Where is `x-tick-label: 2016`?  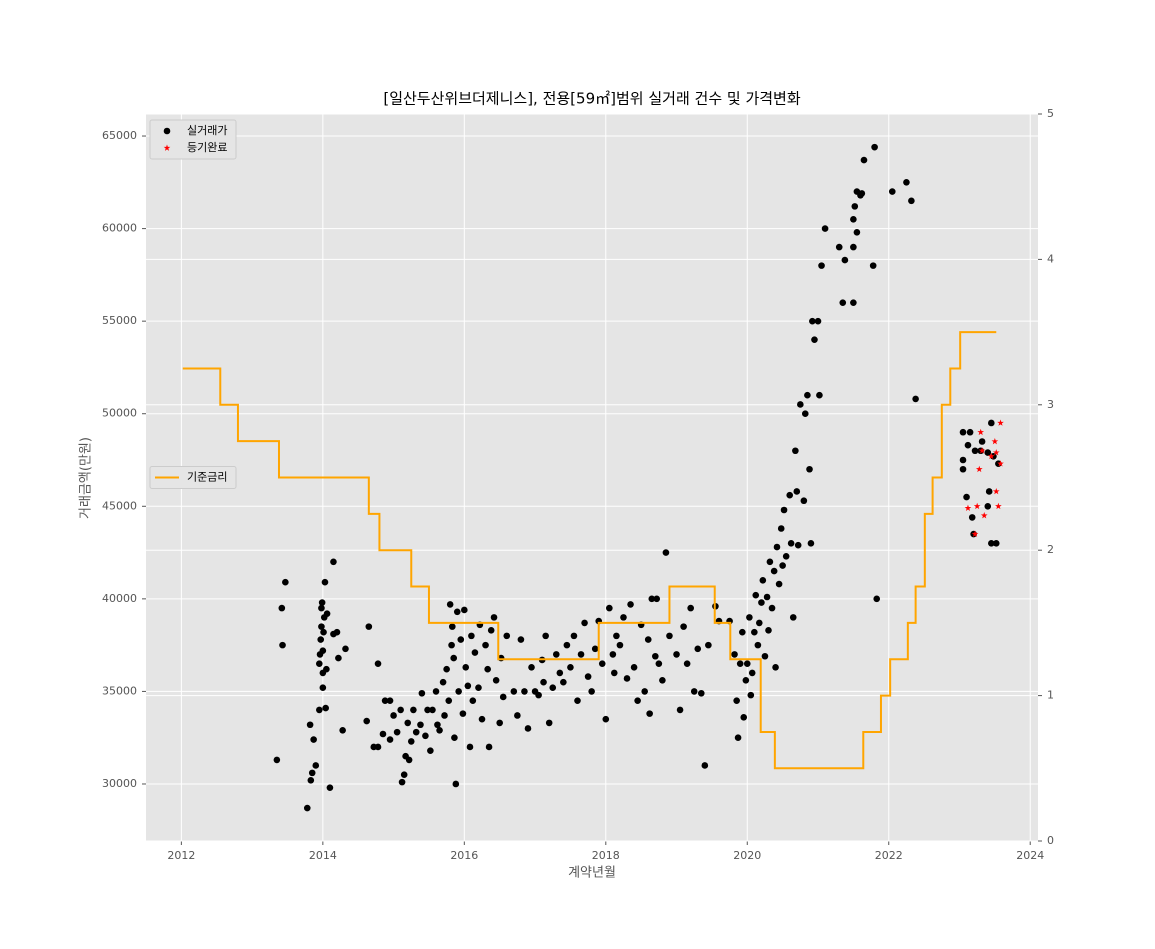
x-tick-label: 2016 is located at coordinates (464, 855).